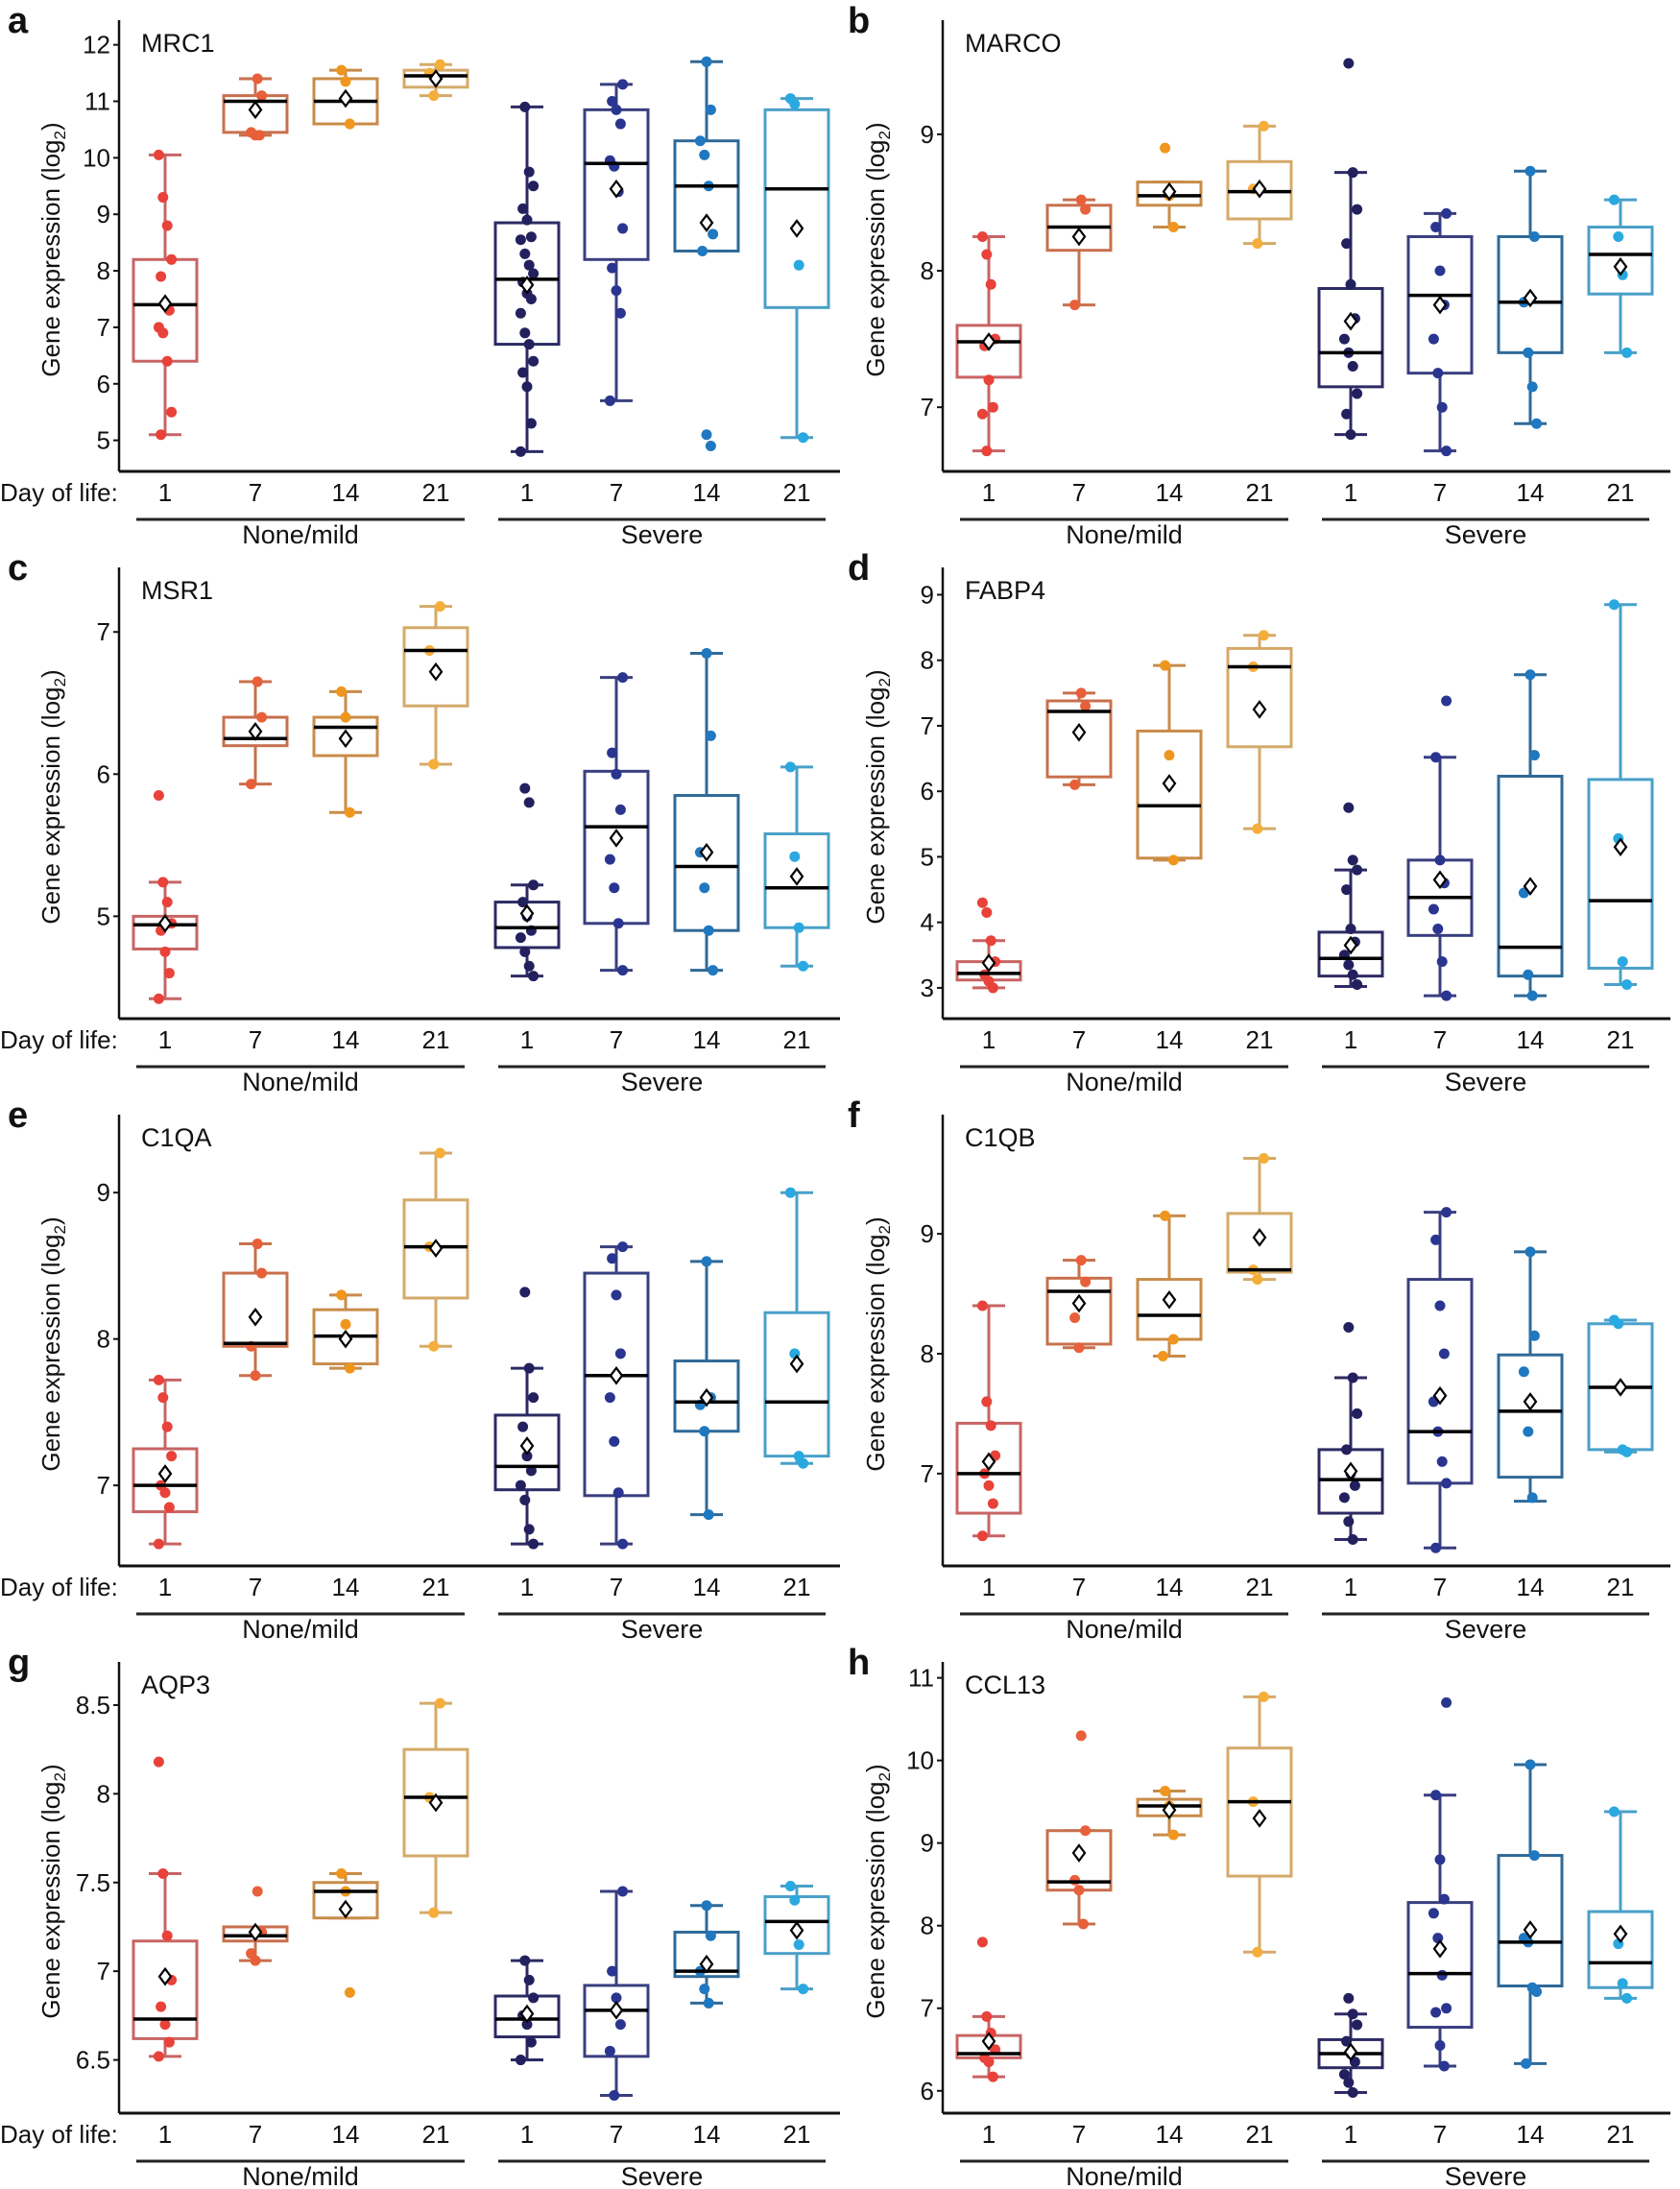 This screenshot has height=2189, width=1680. I want to click on y-tick-label: 9, so click(104, 215).